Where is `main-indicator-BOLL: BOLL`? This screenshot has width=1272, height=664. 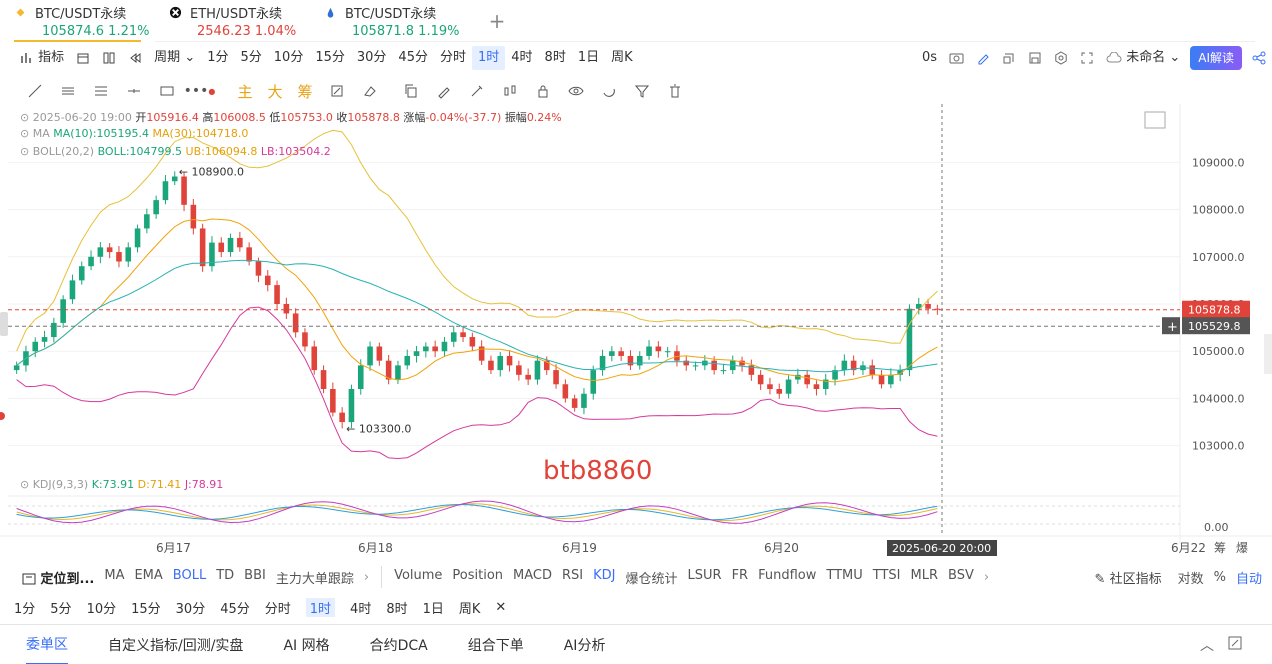
main-indicator-BOLL: BOLL is located at coordinates (189, 575).